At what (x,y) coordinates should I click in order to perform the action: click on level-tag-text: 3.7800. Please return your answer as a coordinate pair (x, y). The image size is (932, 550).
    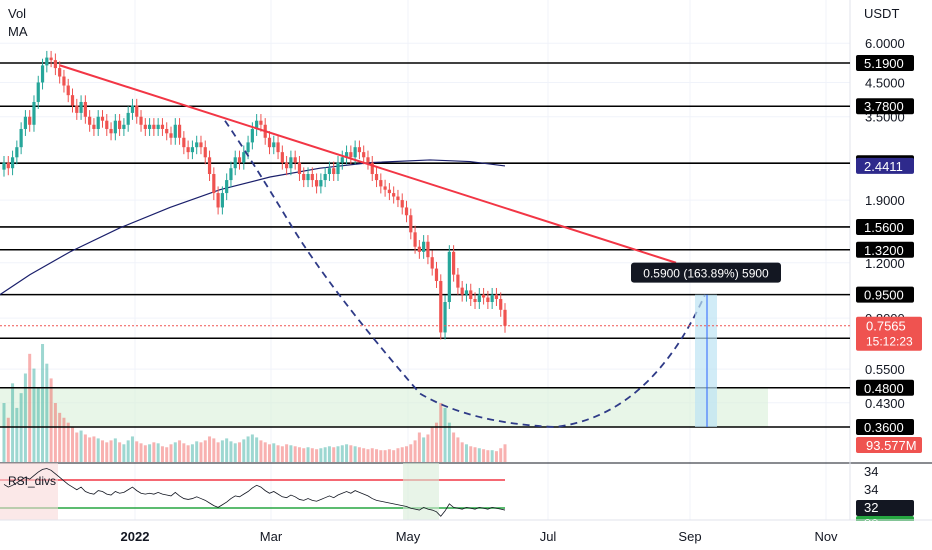
    Looking at the image, I should click on (884, 106).